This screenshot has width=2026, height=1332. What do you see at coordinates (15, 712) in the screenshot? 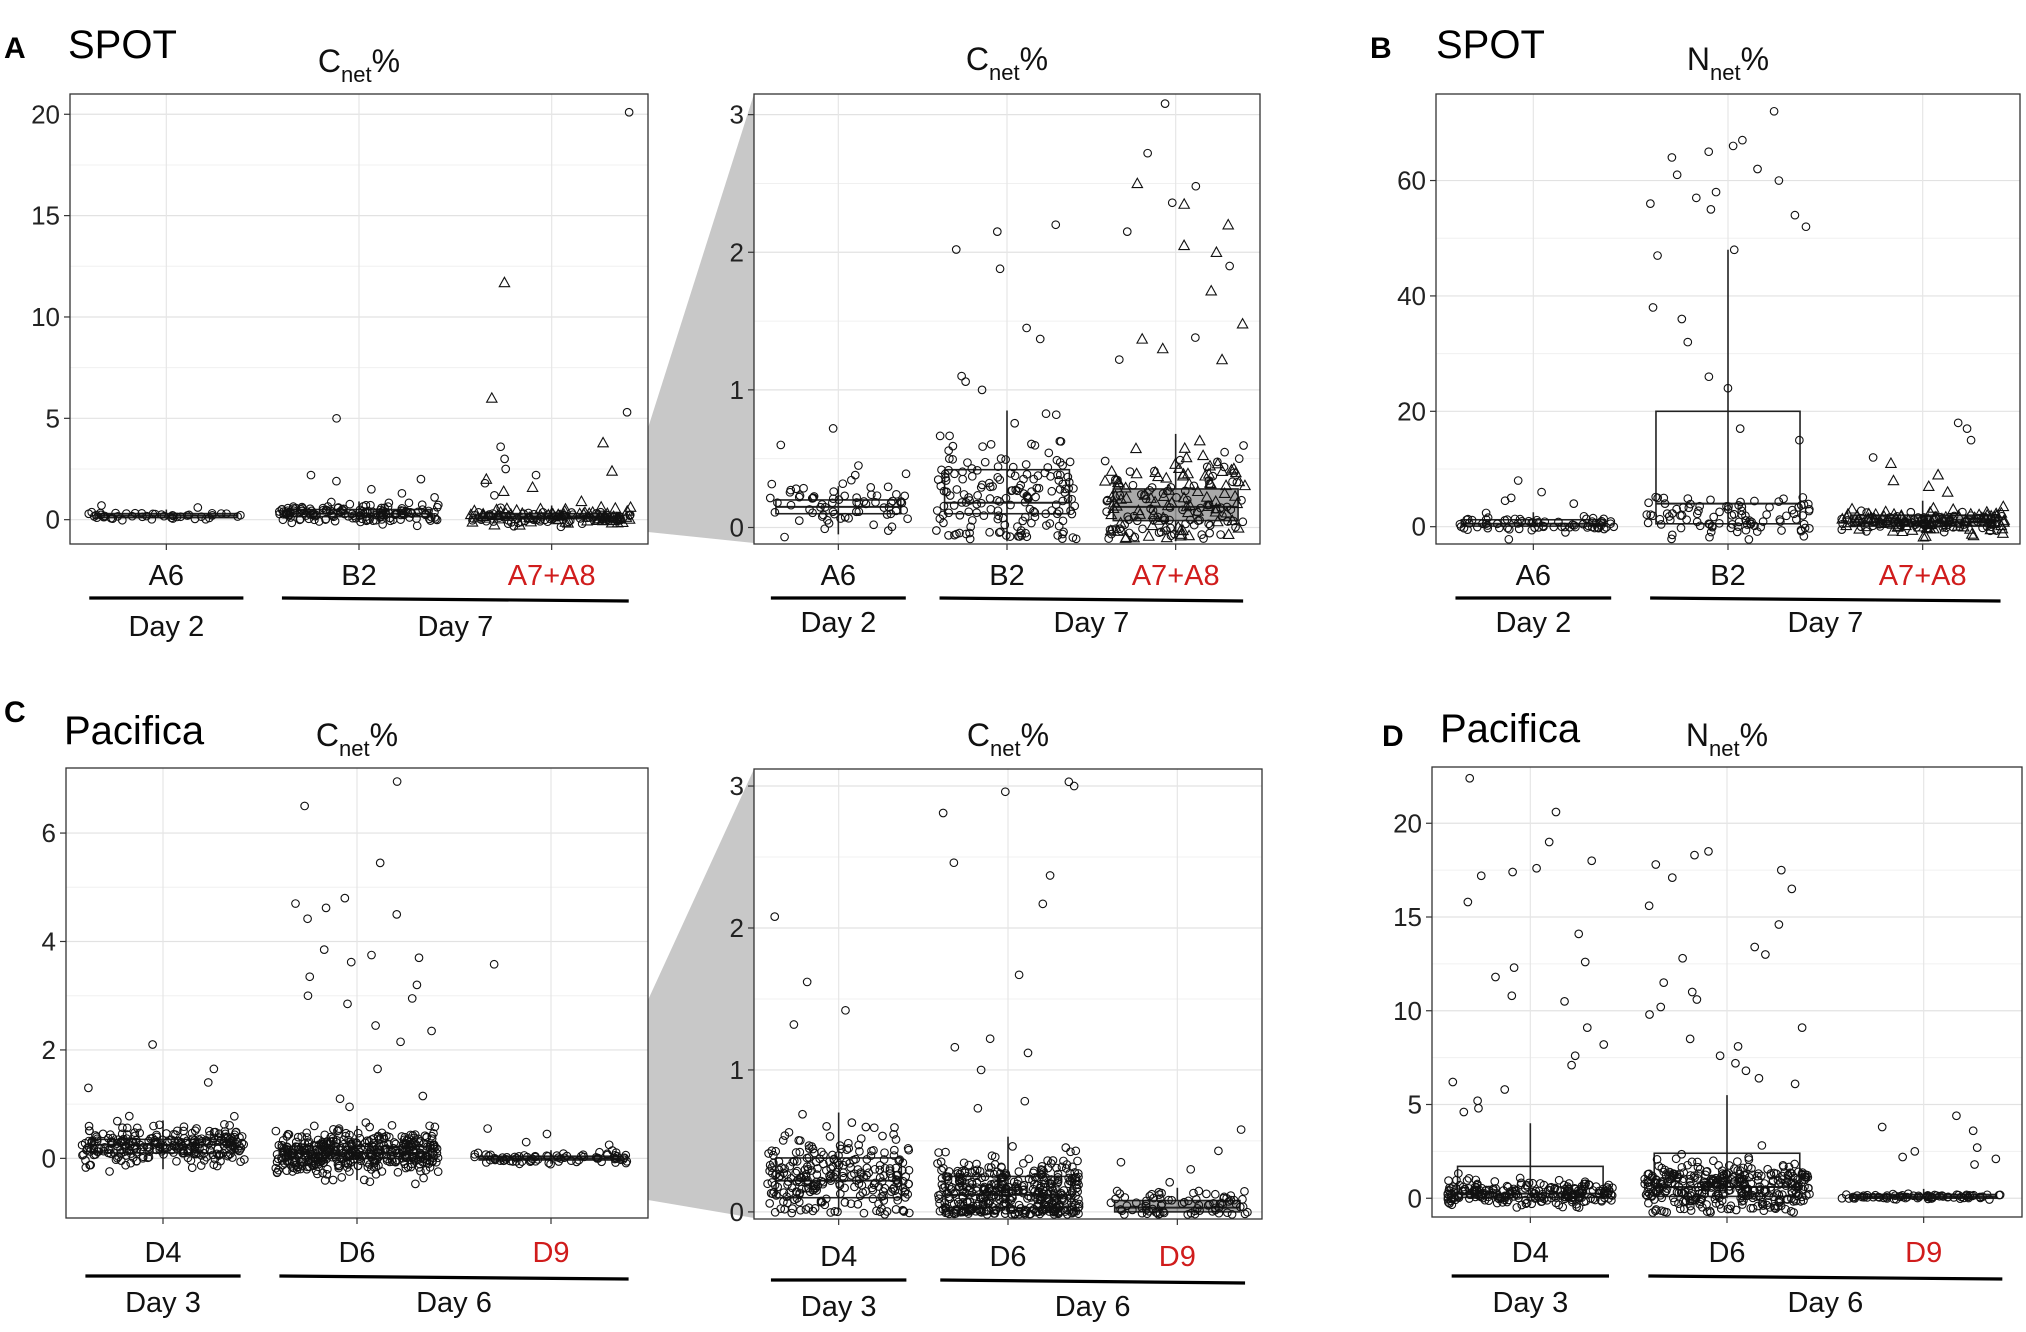
I see `panel-letter-c: C` at bounding box center [15, 712].